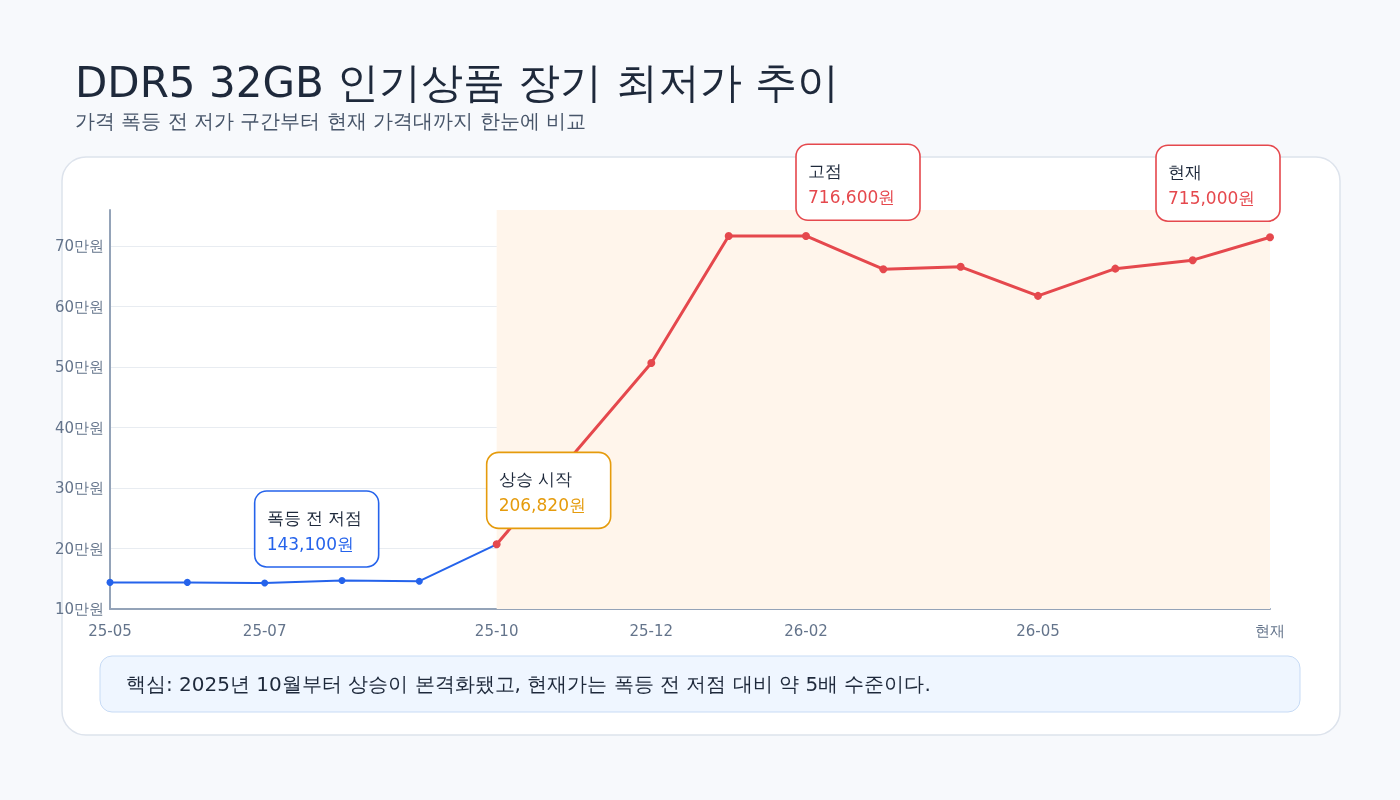 This screenshot has width=1400, height=800. What do you see at coordinates (79, 609) in the screenshot?
I see `y-tick-label: 10만원` at bounding box center [79, 609].